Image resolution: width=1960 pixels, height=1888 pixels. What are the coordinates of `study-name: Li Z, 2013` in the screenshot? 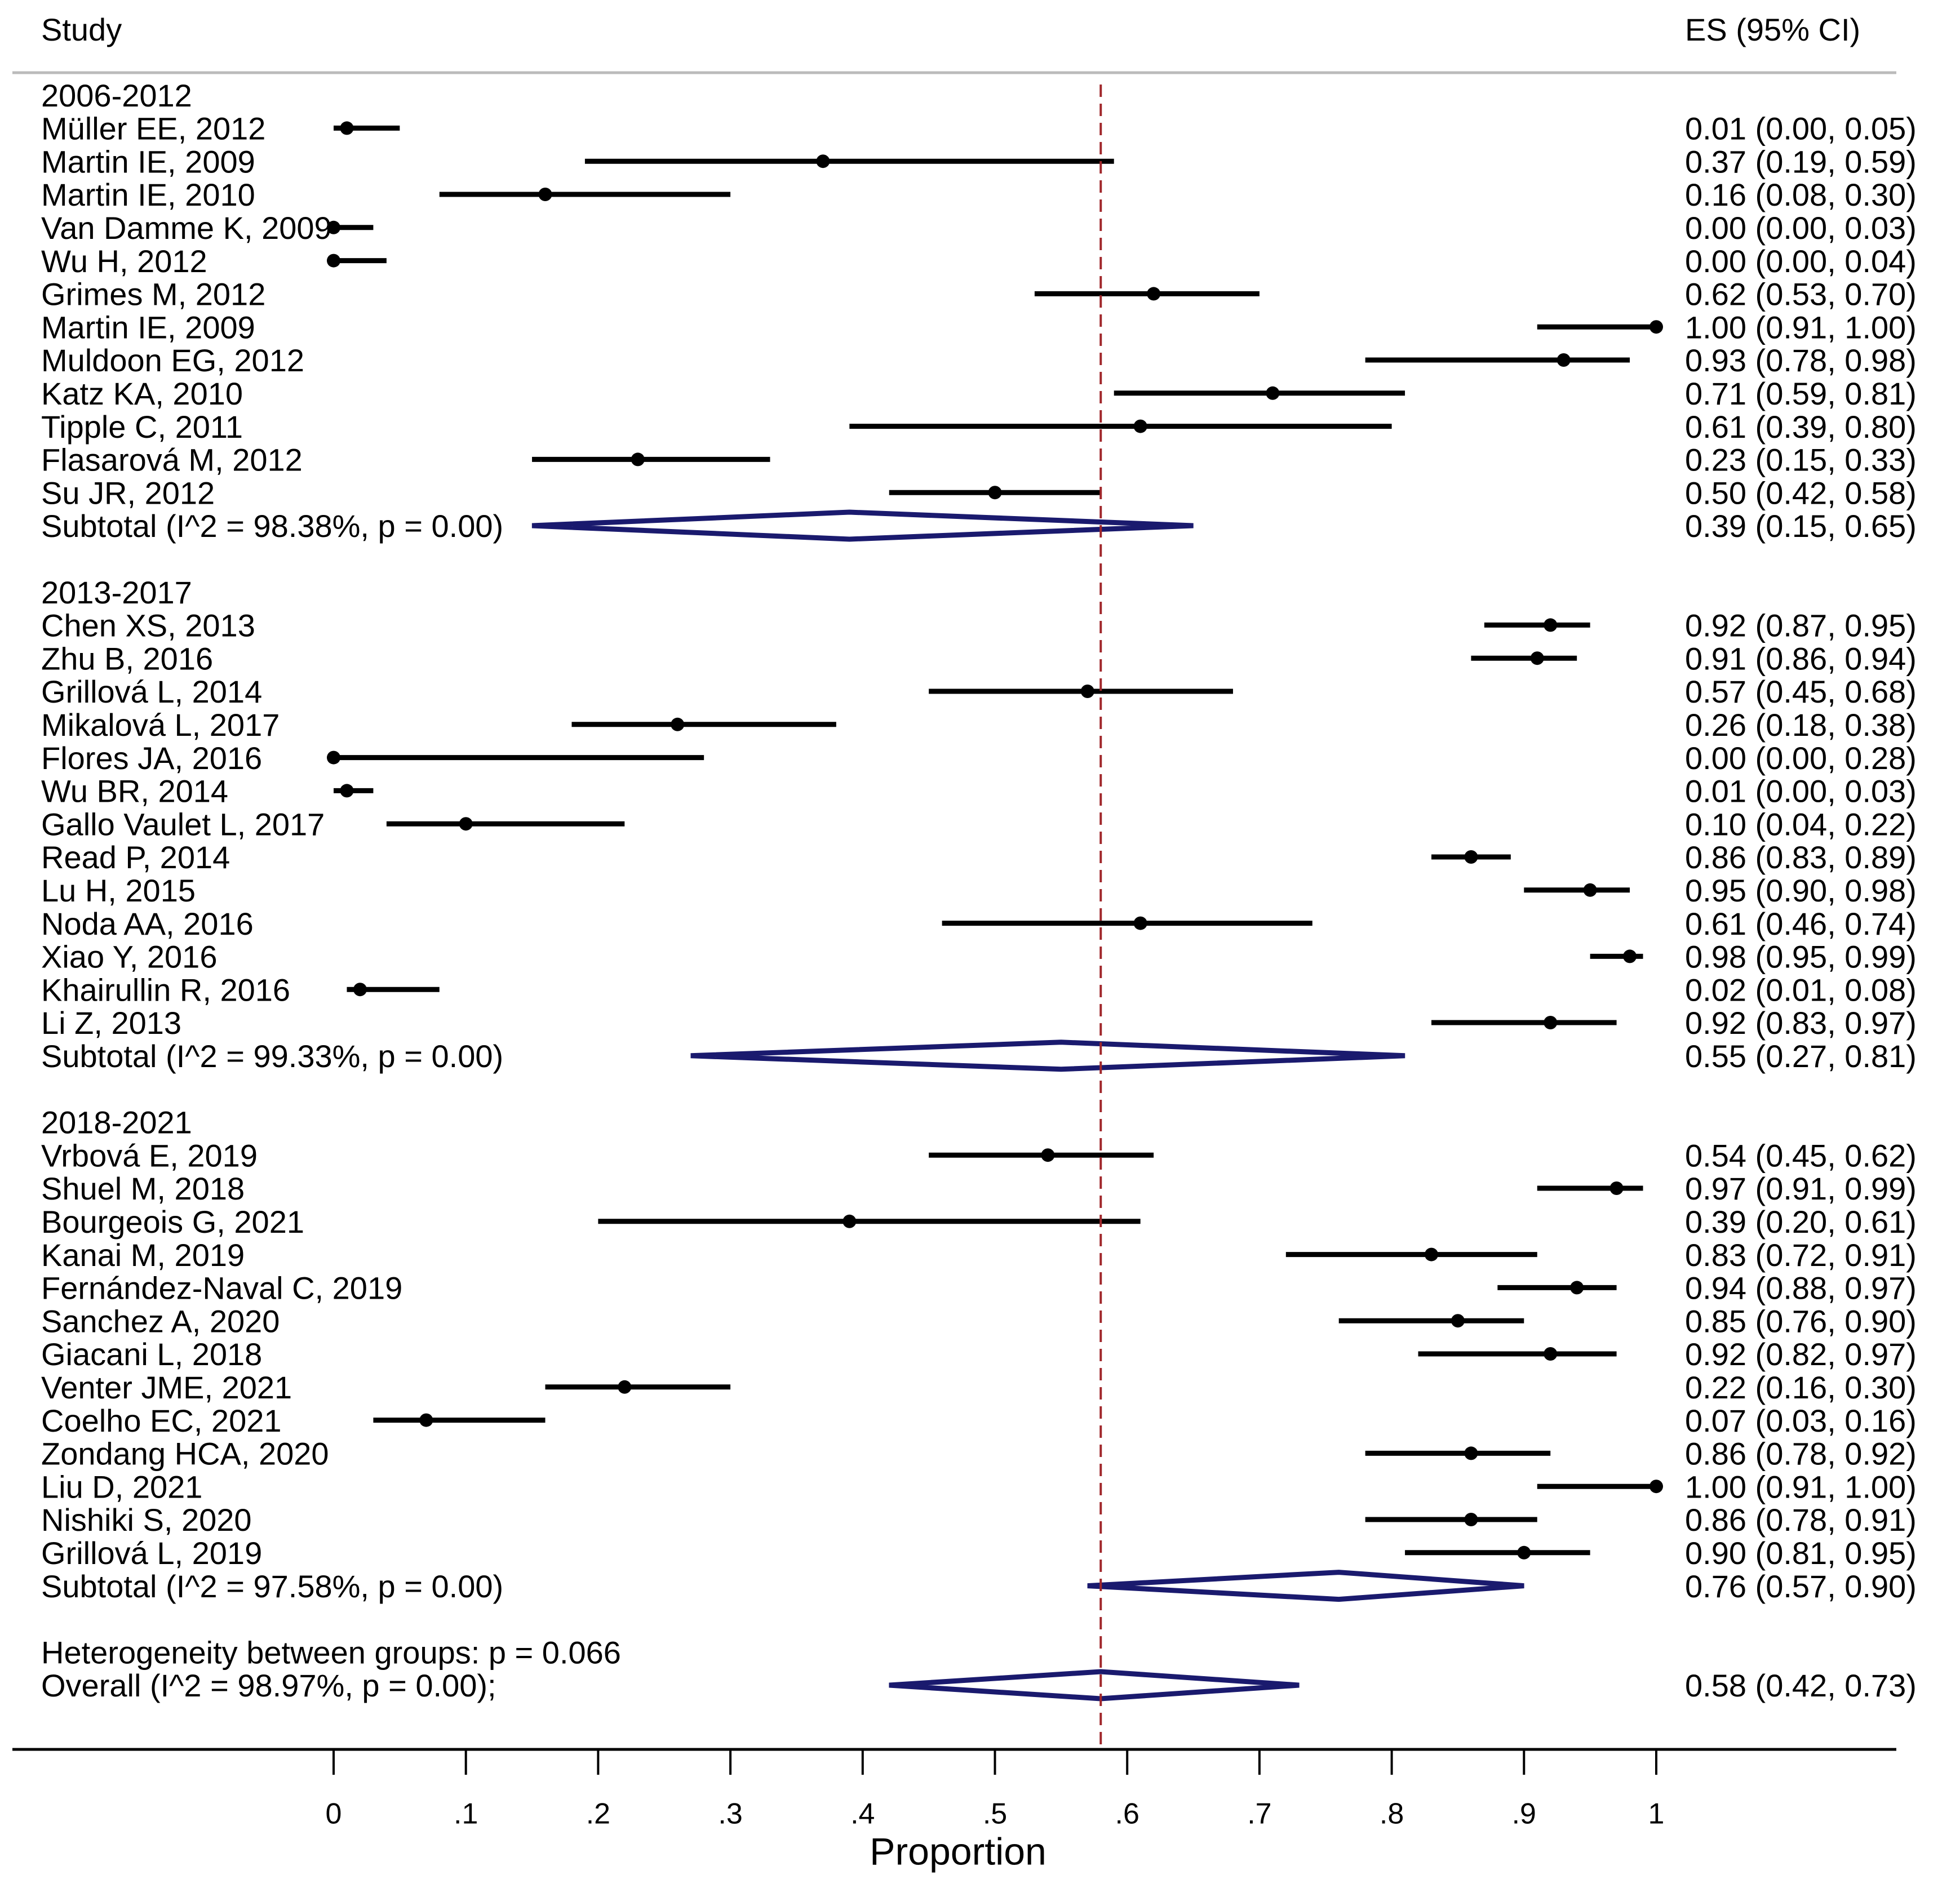 It's located at (111, 1023).